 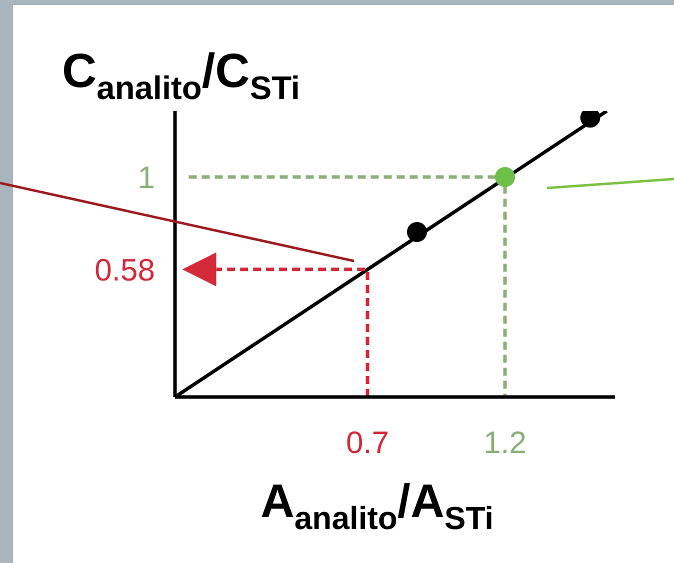 What do you see at coordinates (181, 75) in the screenshot?
I see `y-axis-title: C$_{analito}$/C$_{STi}$` at bounding box center [181, 75].